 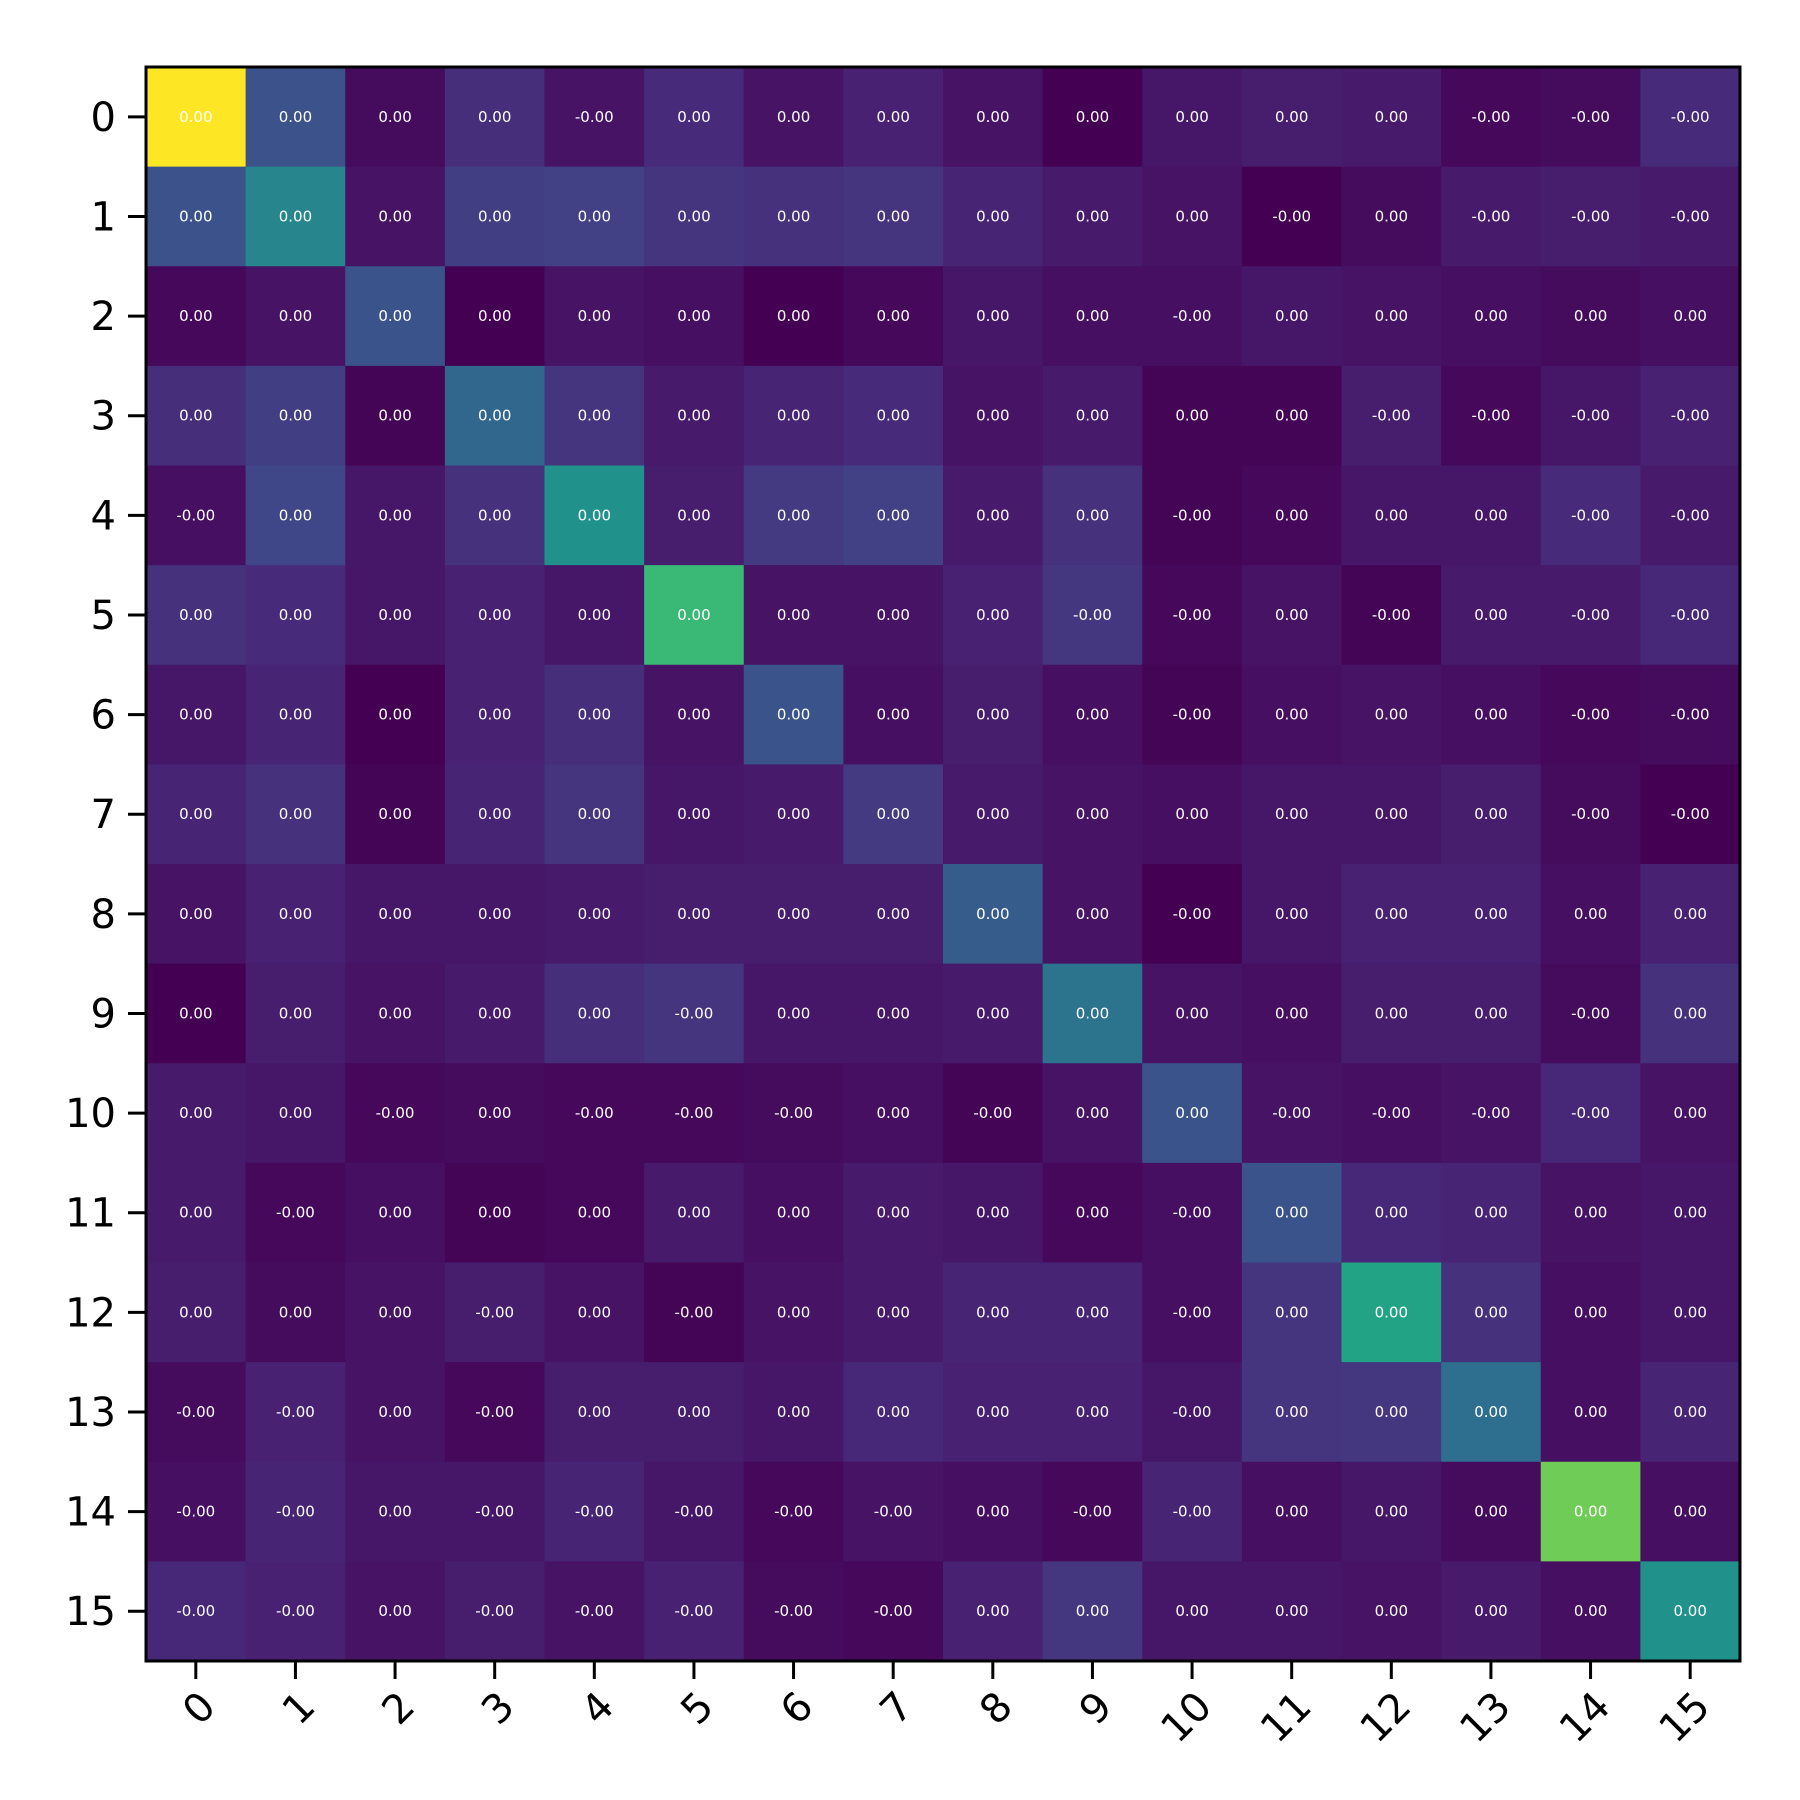 I want to click on heatmap-cell-r10-c11, so click(x=1292, y=1113).